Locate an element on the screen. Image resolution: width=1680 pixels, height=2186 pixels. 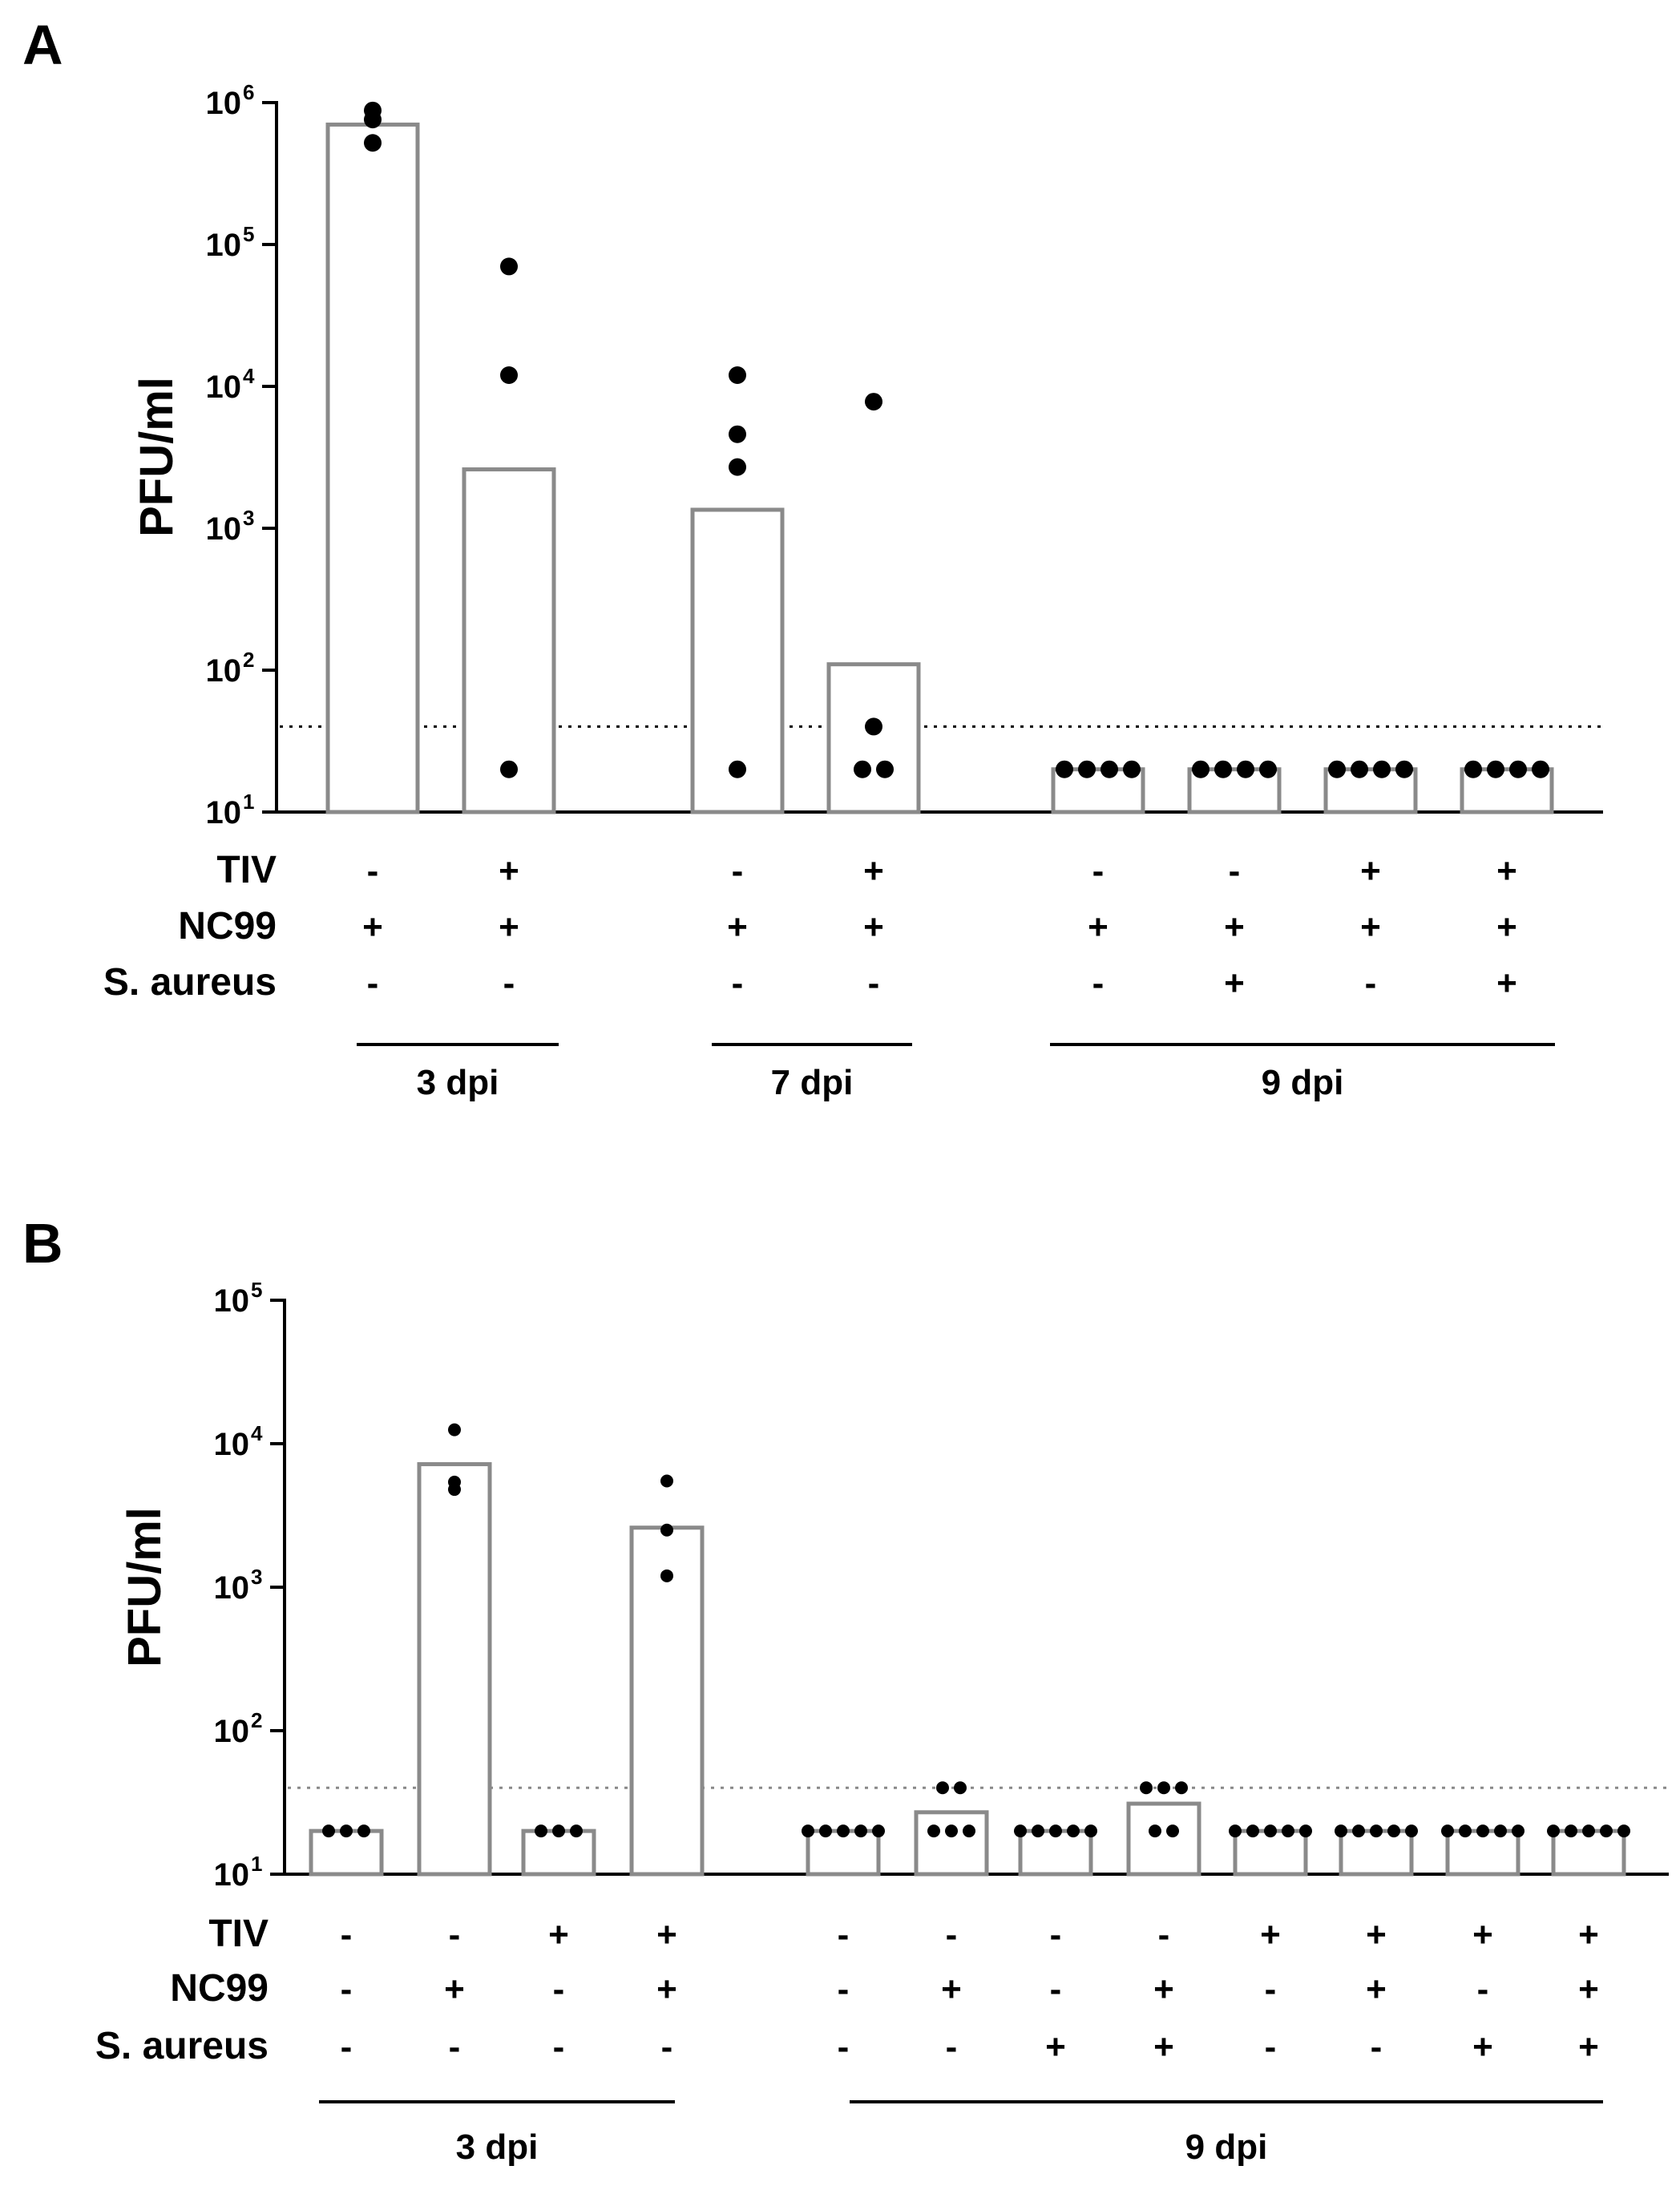
y-tick-exponent: 4 is located at coordinates (257, 1433).